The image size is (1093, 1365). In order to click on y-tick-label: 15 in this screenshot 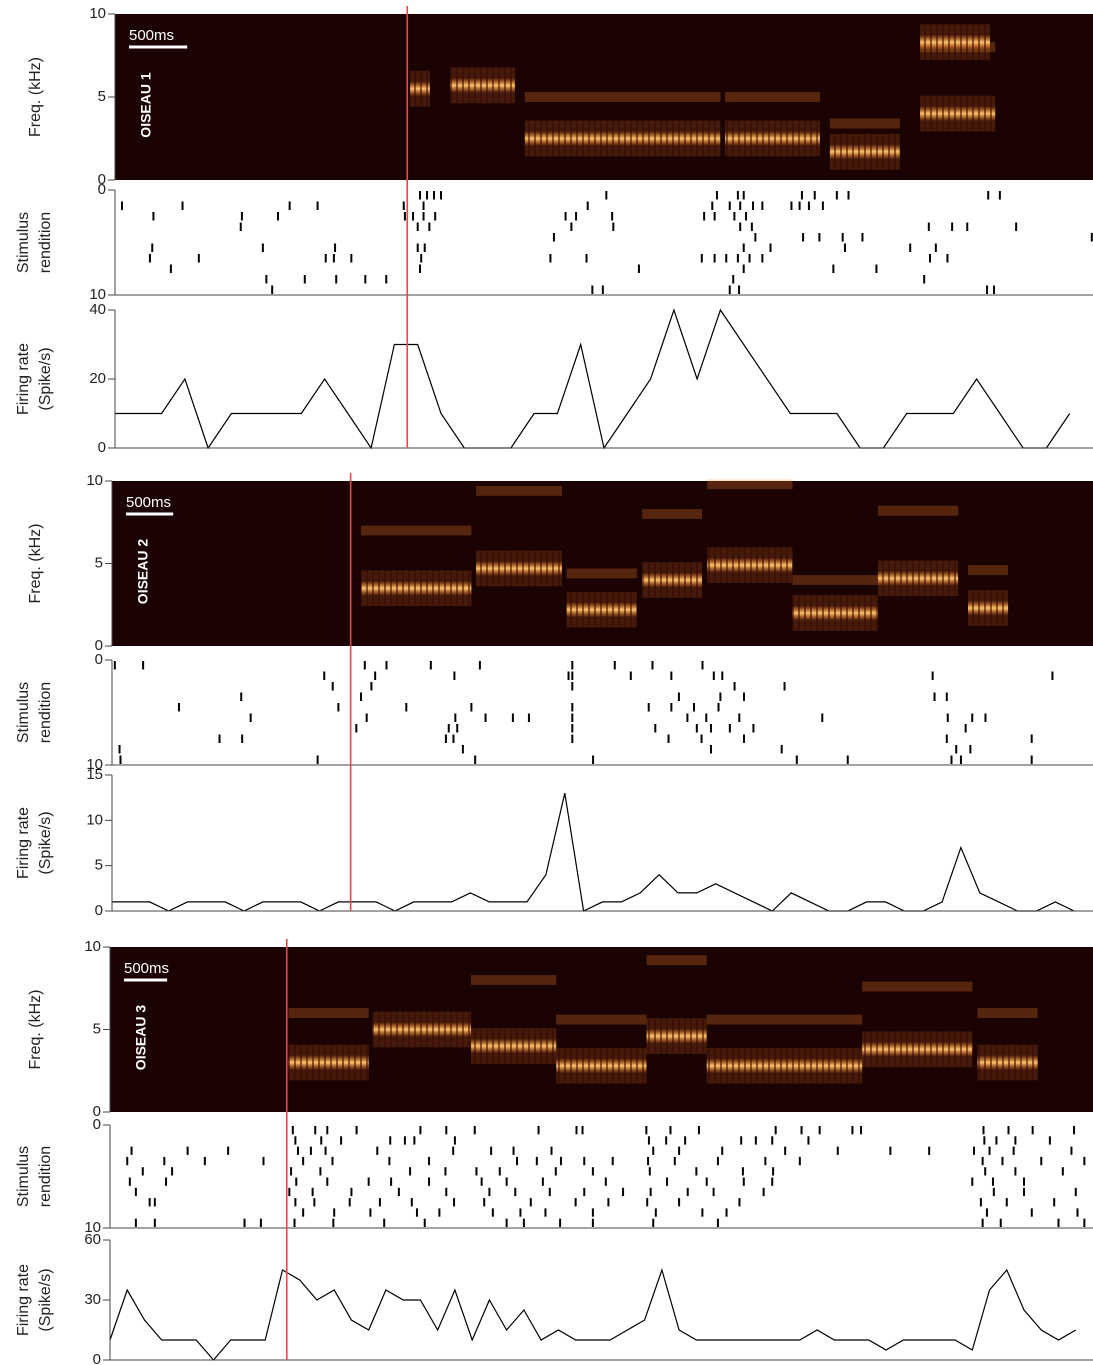, I will do `click(94, 774)`.